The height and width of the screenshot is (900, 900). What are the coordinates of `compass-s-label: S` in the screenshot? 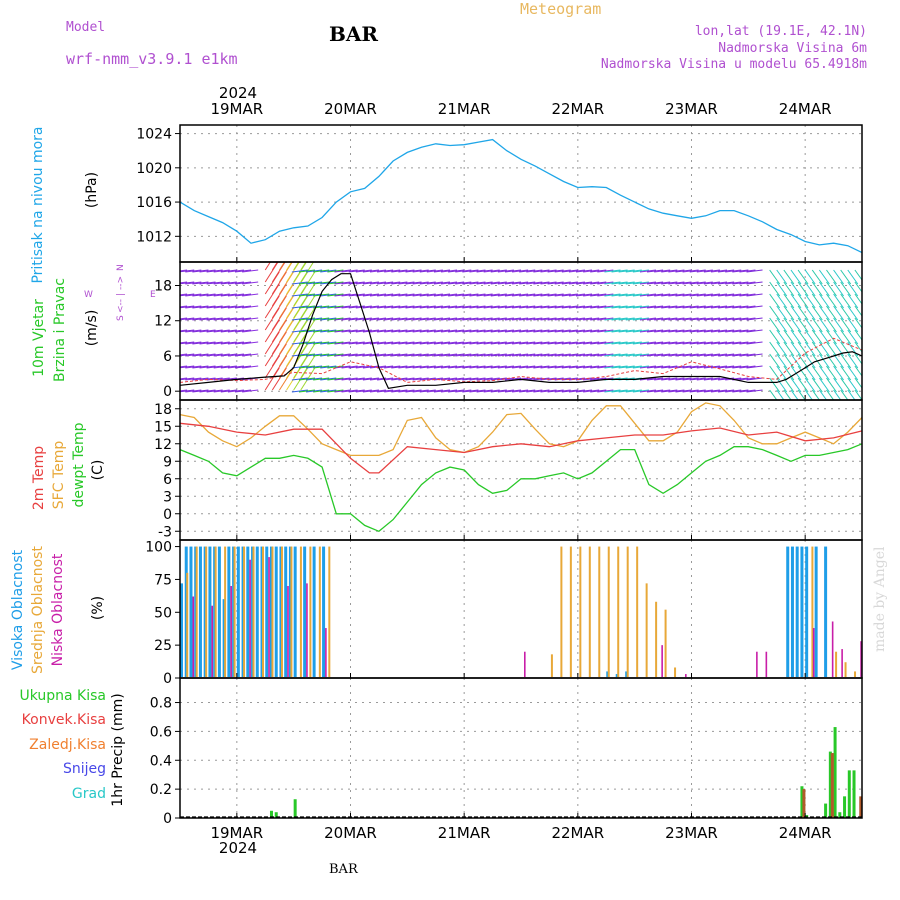 It's located at (121, 318).